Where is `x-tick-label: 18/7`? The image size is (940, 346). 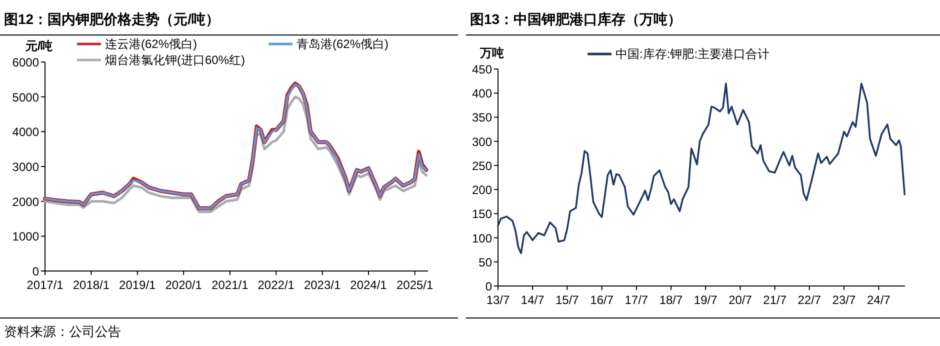
x-tick-label: 18/7 is located at coordinates (671, 300).